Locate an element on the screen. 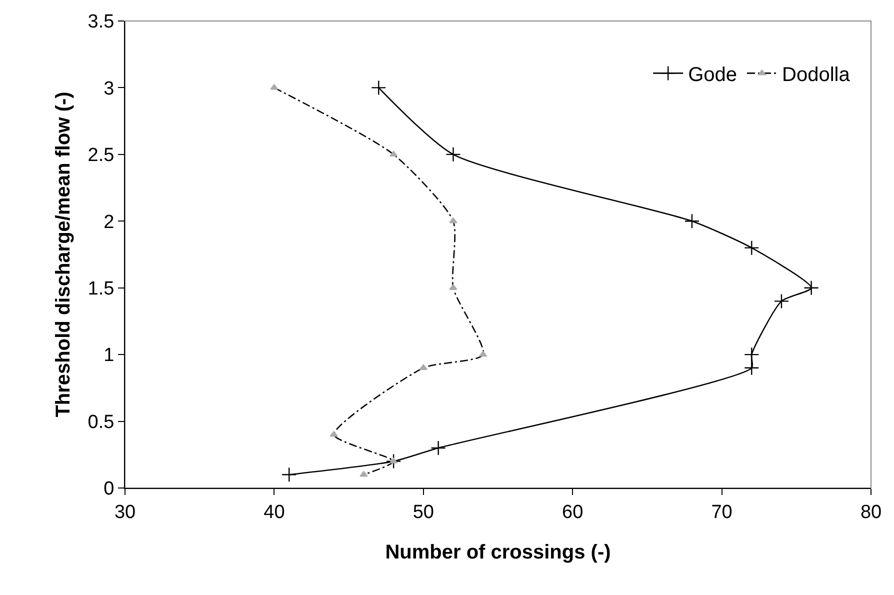 Image resolution: width=894 pixels, height=595 pixels. y-axis-title: Threshold discharge/mean flow (-) is located at coordinates (63, 255).